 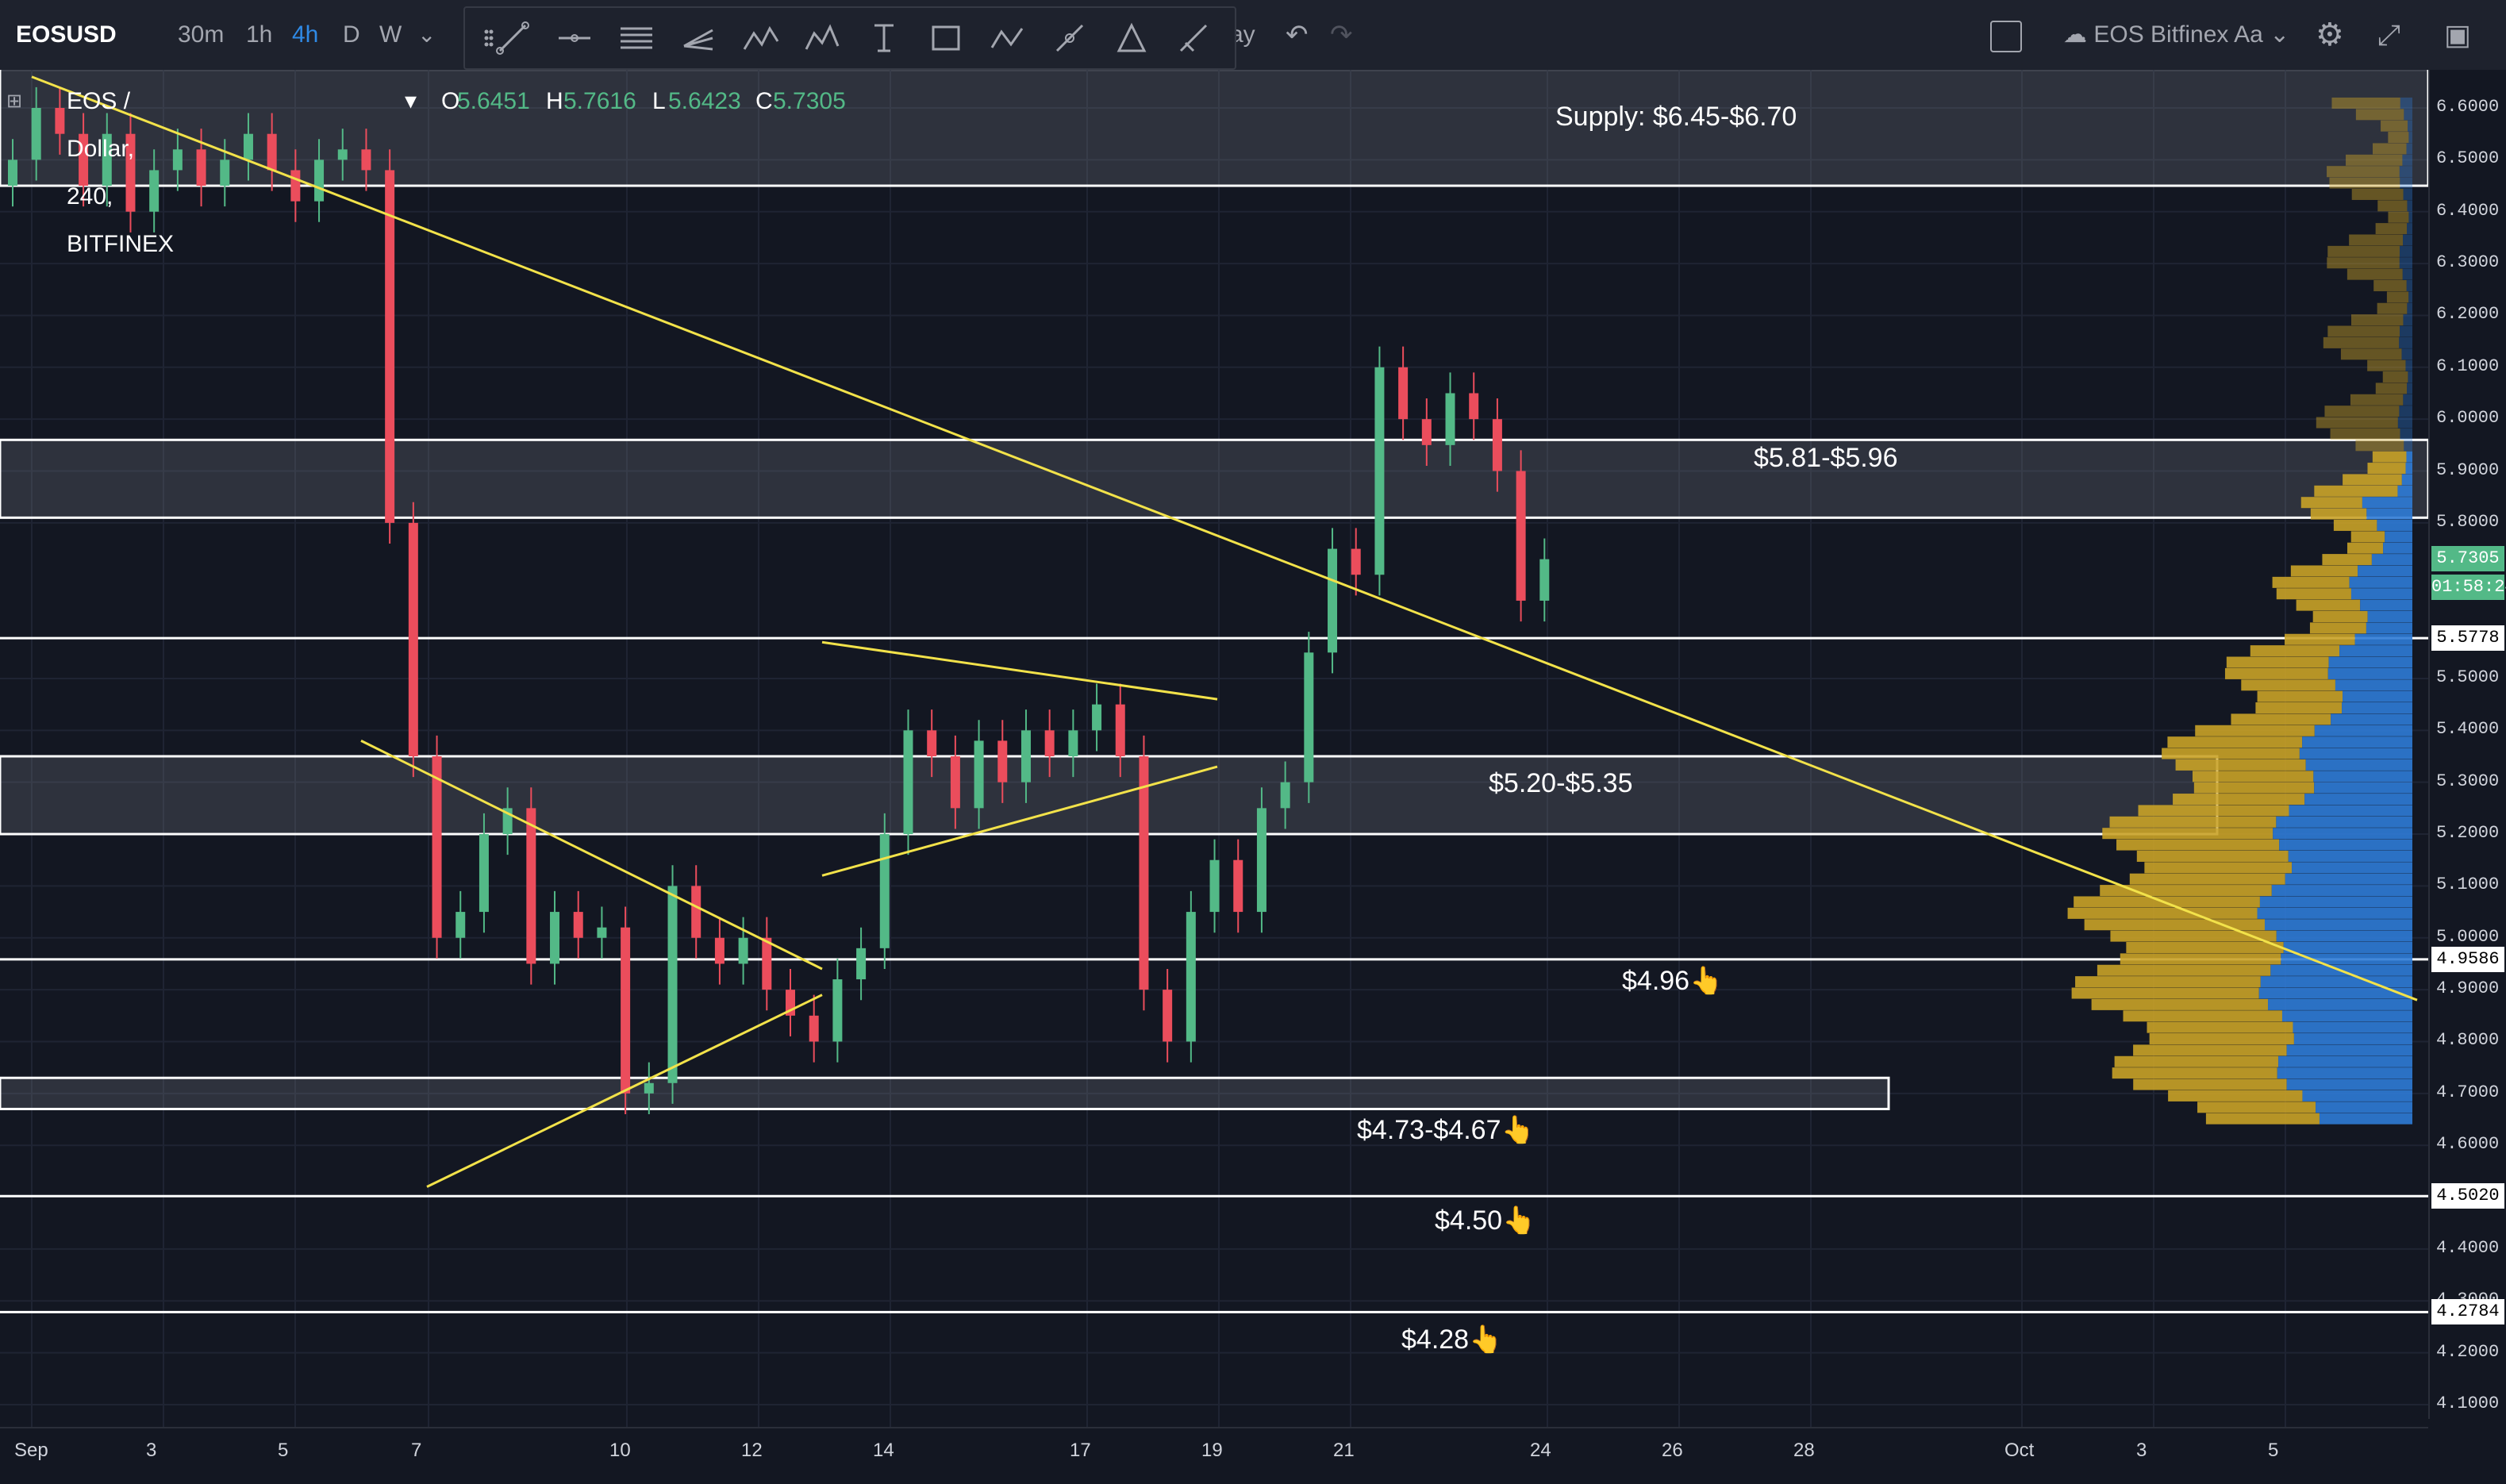 I want to click on legend-h-label: H, so click(x=554, y=101).